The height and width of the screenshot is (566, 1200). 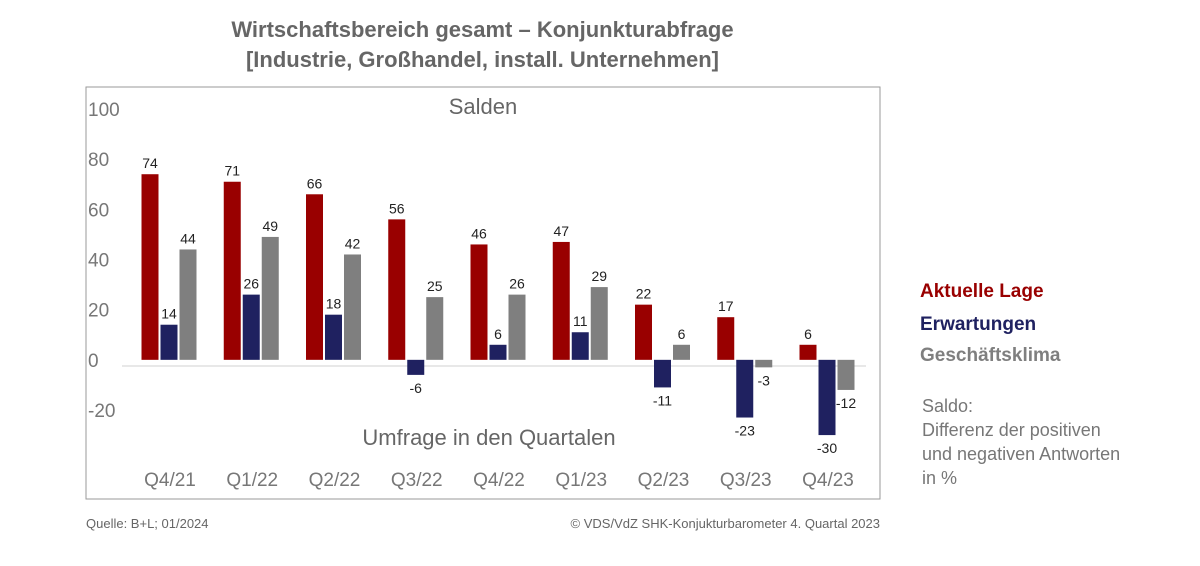 What do you see at coordinates (93, 361) in the screenshot?
I see `y-tick-label: 0` at bounding box center [93, 361].